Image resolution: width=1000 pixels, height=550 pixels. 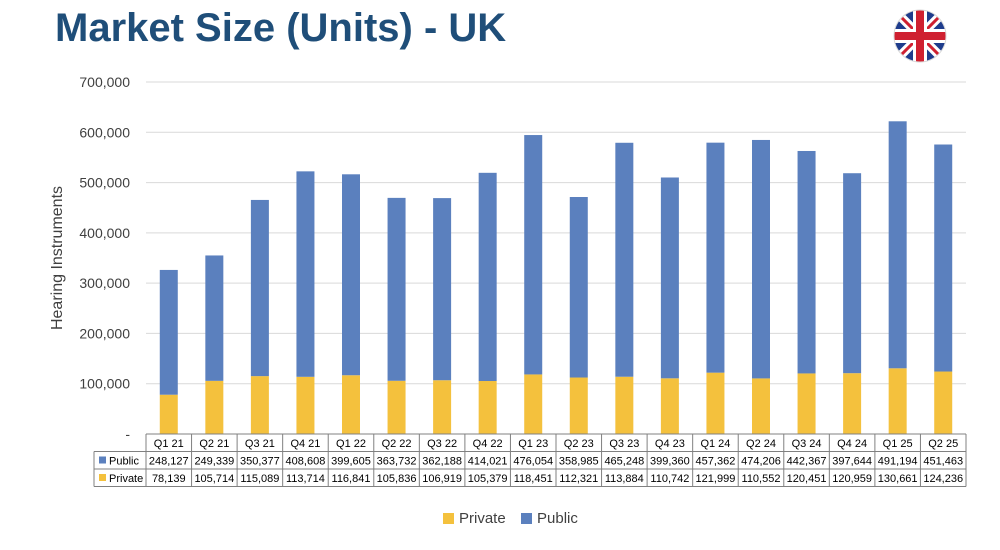 I want to click on table-row-label: Public, so click(x=124, y=462).